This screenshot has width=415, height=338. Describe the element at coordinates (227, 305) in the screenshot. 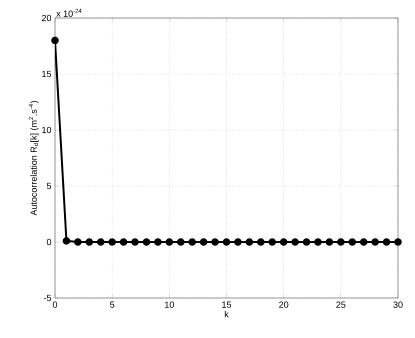

I see `x-tick-label: 15` at that location.